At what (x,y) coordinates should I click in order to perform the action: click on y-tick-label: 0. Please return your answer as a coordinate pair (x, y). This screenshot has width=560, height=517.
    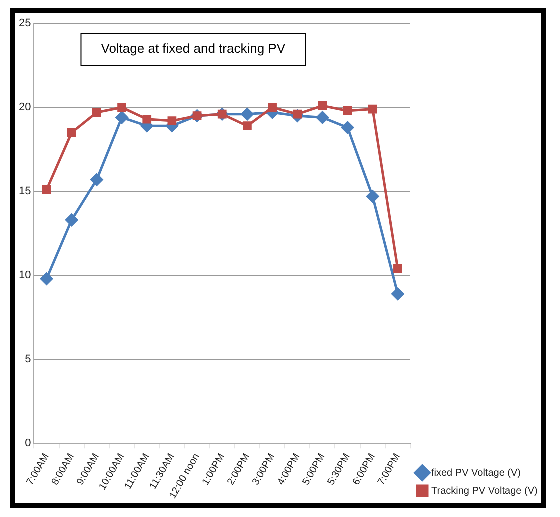
    Looking at the image, I should click on (28, 444).